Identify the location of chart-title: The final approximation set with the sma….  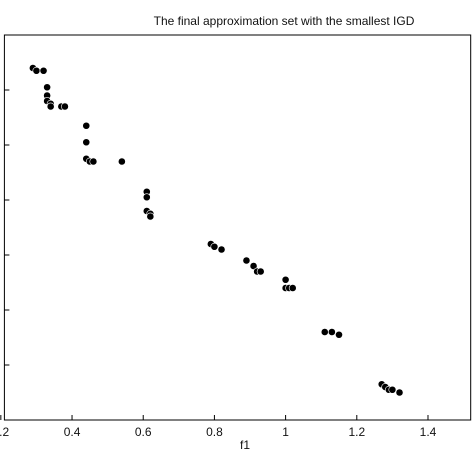
(284, 21).